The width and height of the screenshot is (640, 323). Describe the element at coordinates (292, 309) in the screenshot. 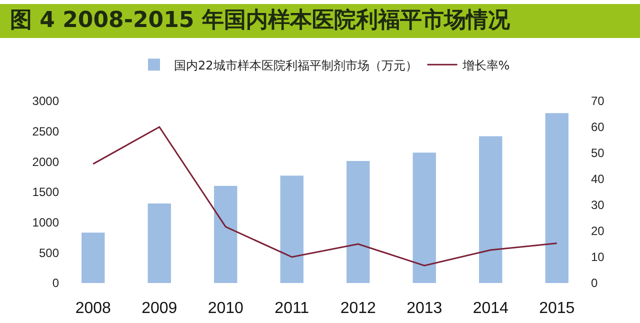

I see `x-tick-label: 2011` at that location.